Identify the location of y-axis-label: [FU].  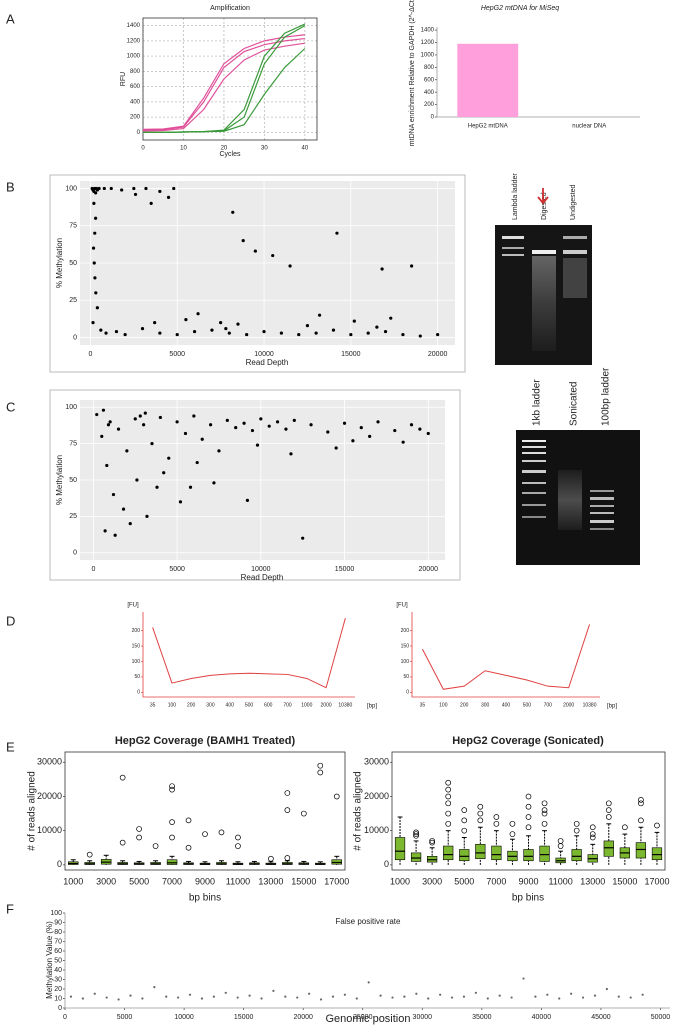
(402, 606).